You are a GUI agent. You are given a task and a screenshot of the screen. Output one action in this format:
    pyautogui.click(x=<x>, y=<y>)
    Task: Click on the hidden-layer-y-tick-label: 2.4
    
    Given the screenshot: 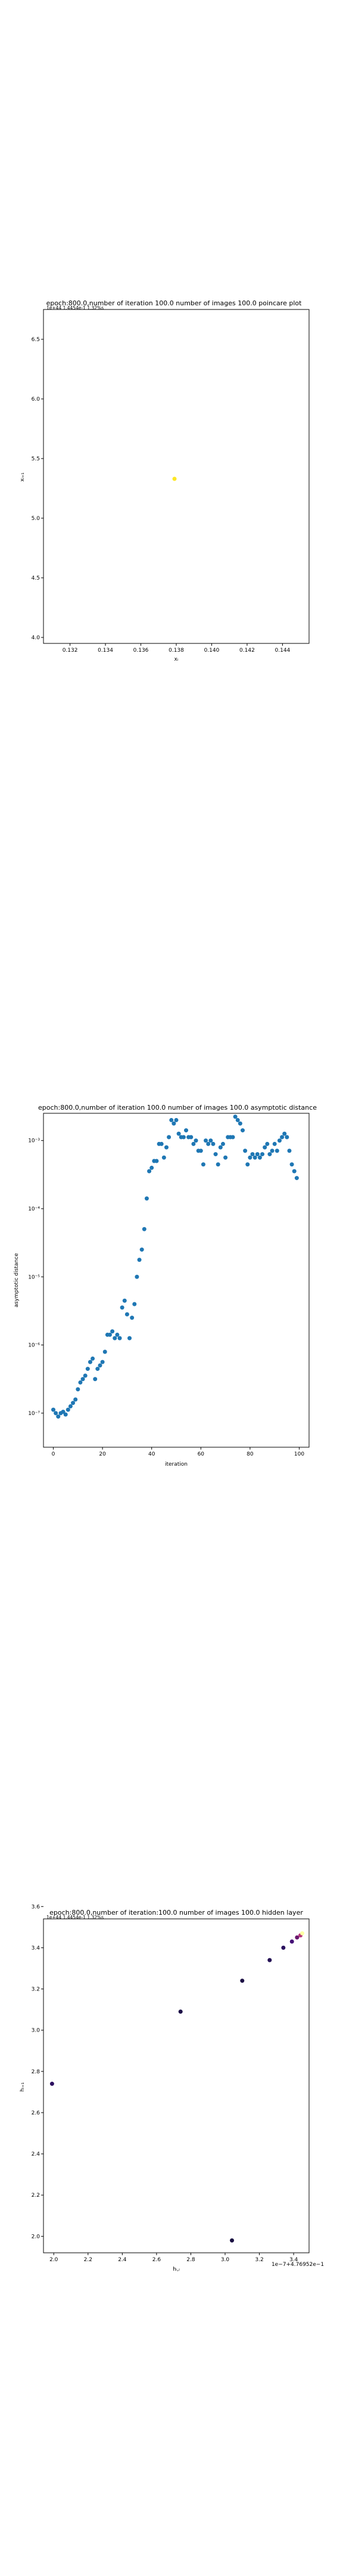 What is the action you would take?
    pyautogui.click(x=36, y=2154)
    